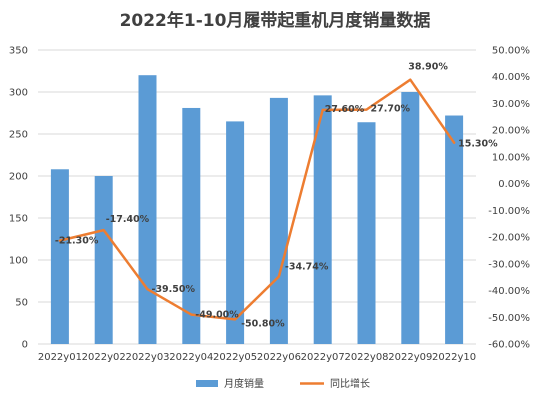 This screenshot has height=406, width=550. Describe the element at coordinates (428, 67) in the screenshot. I see `line-data-label: 38.90%` at that location.